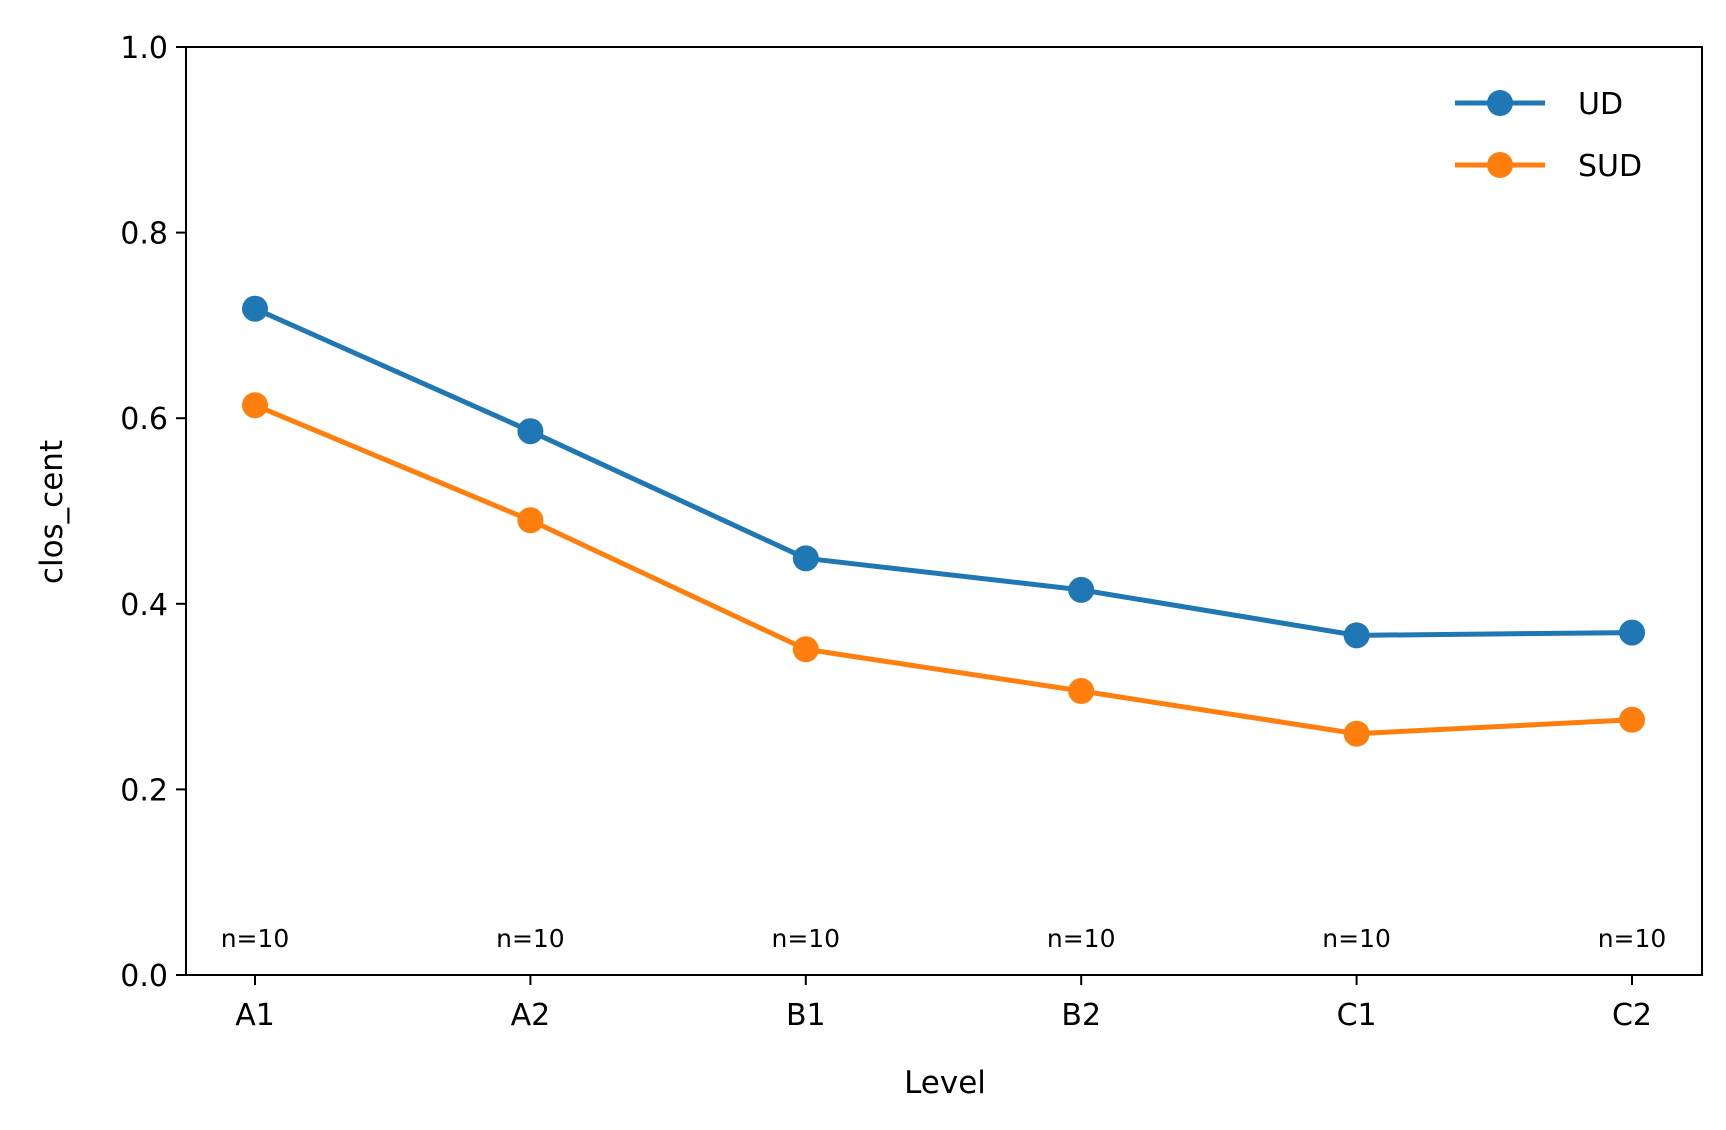  I want to click on y-tick-label: 0.0, so click(144, 976).